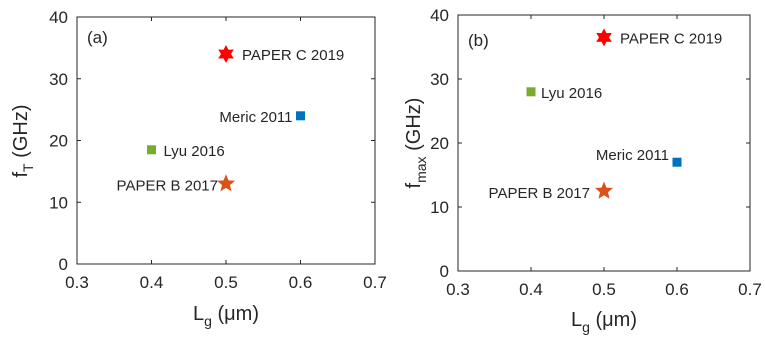 Image resolution: width=765 pixels, height=340 pixels. I want to click on y-axis-label: fmax (GHz), so click(416, 143).